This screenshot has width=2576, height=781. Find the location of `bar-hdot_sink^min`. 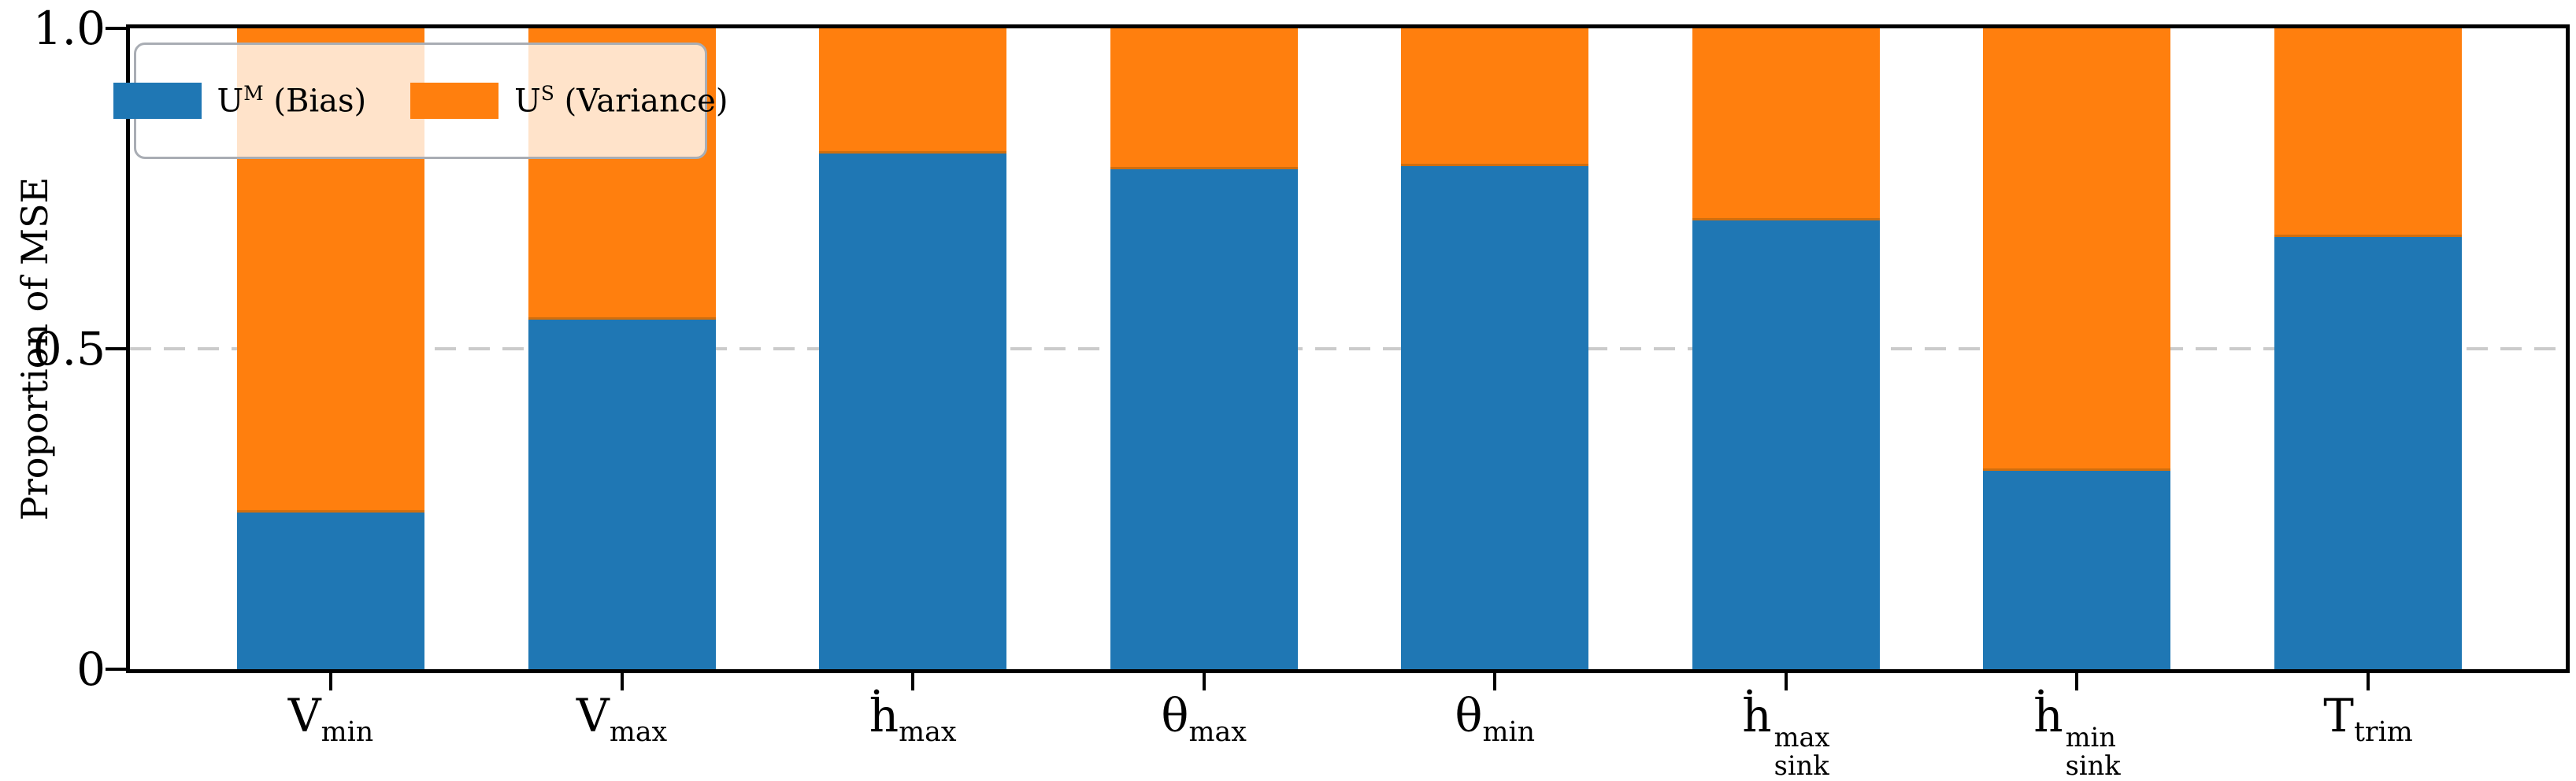

bar-hdot_sink^min is located at coordinates (2077, 348).